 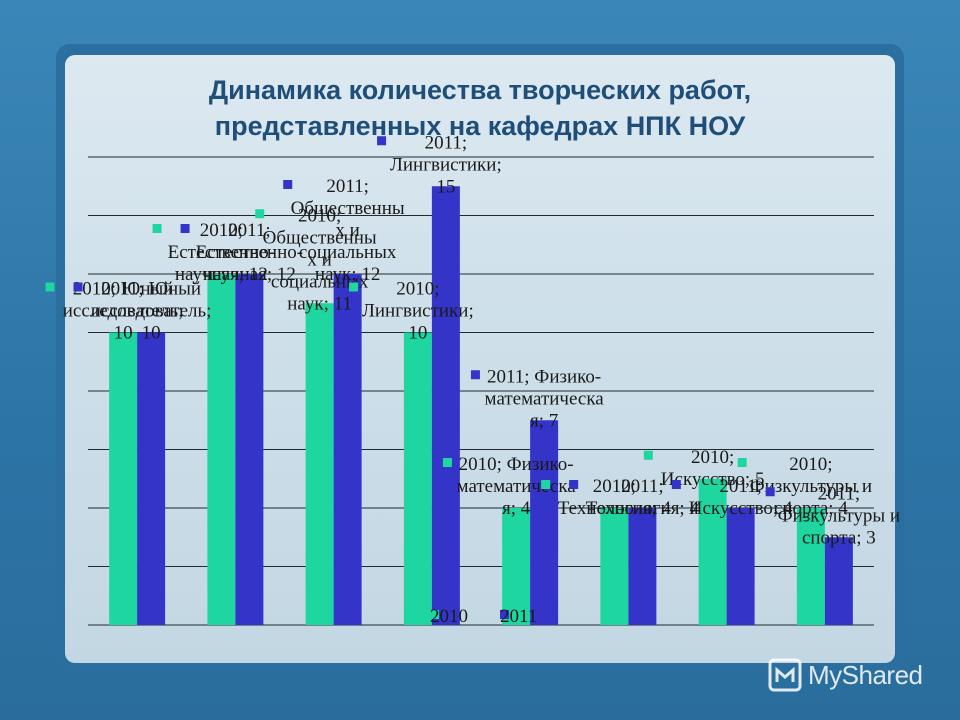 I want to click on data-label-line: 2010; Физико-, so click(x=516, y=464).